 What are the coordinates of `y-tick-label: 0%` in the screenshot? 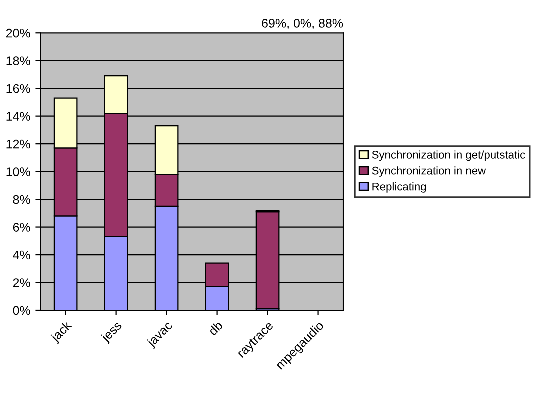 It's located at (21, 311).